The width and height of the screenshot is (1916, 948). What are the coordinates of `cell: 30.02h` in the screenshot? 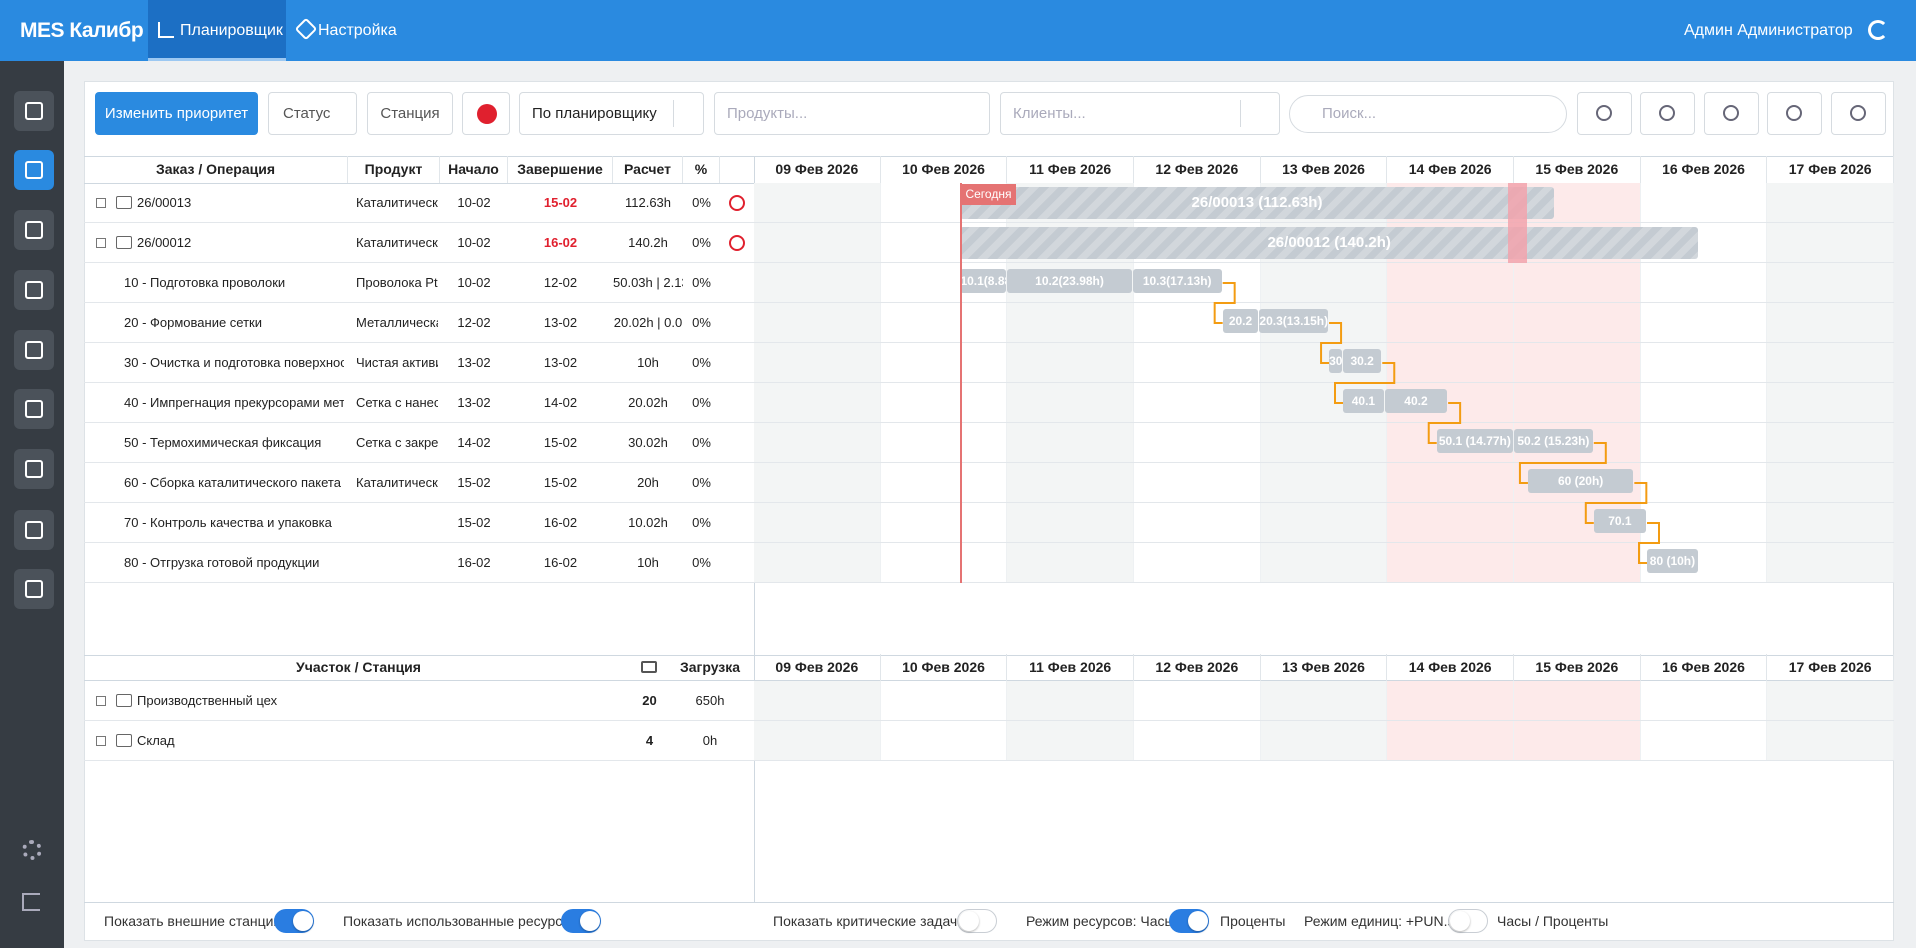 It's located at (648, 442).